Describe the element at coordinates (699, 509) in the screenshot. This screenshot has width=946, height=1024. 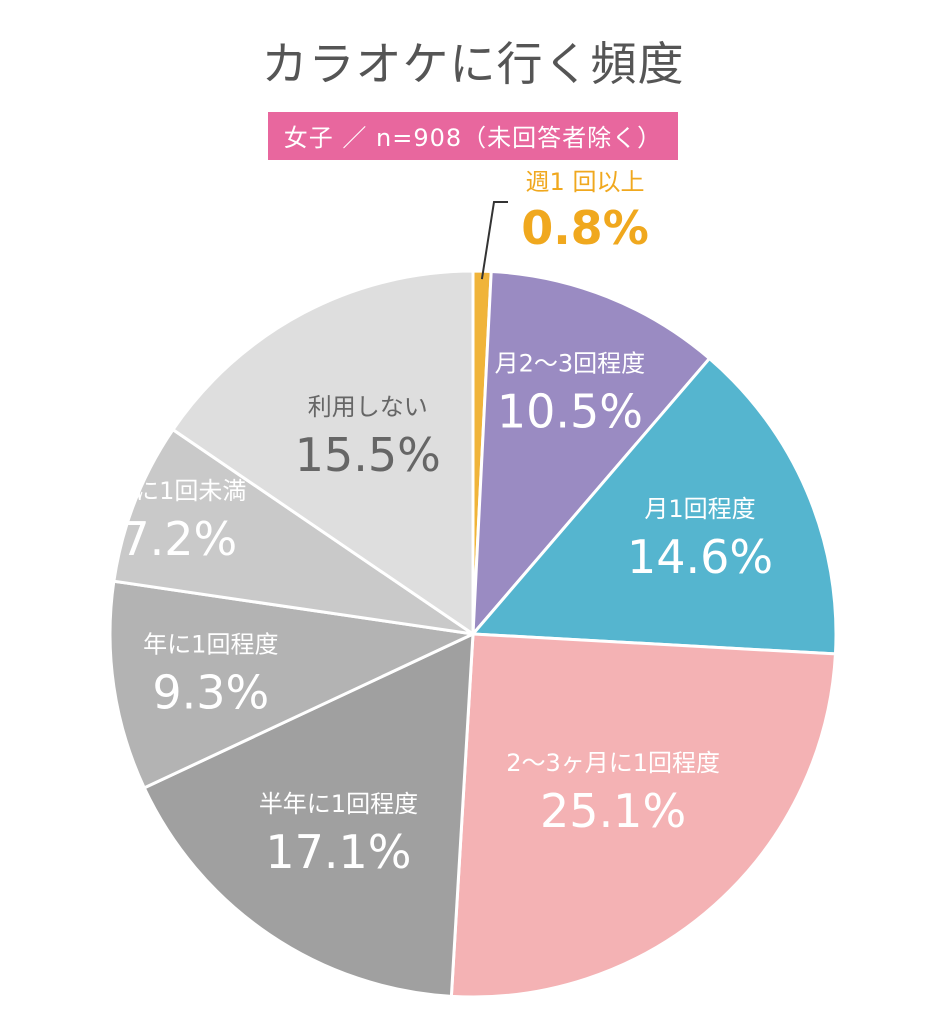
I see `slice-name-label: 月1回程度` at that location.